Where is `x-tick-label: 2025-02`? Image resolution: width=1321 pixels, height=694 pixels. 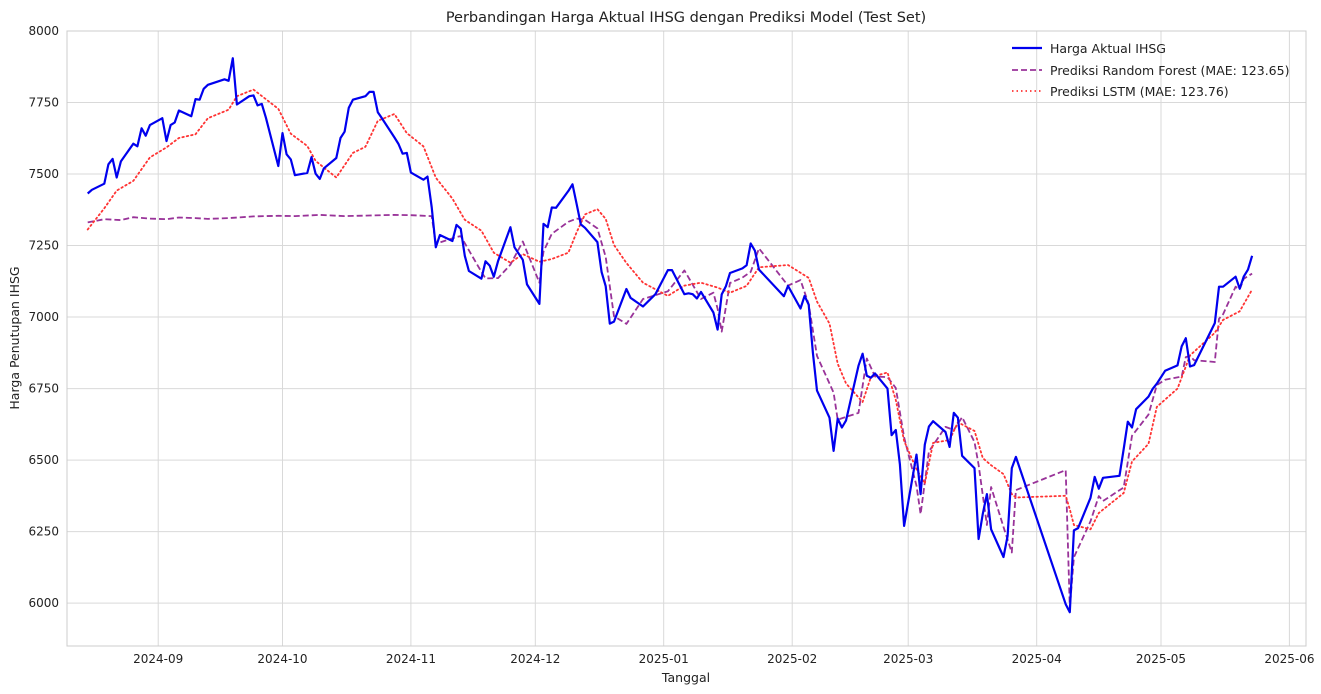 x-tick-label: 2025-02 is located at coordinates (792, 659).